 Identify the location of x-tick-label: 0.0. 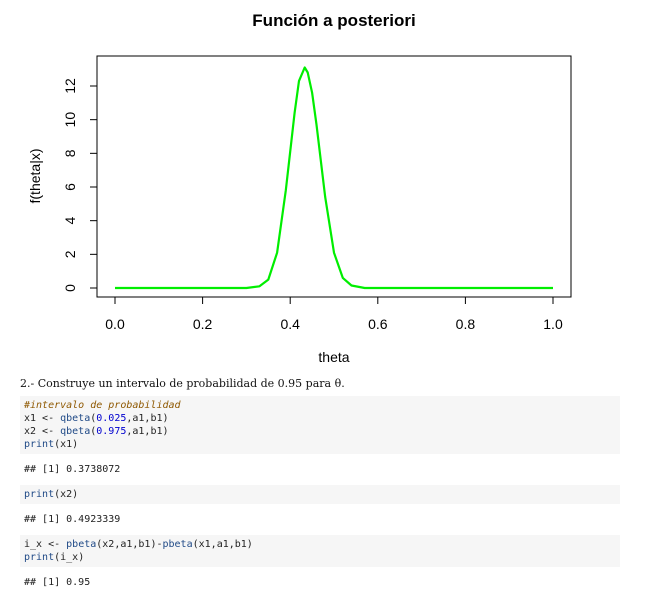
(115, 324).